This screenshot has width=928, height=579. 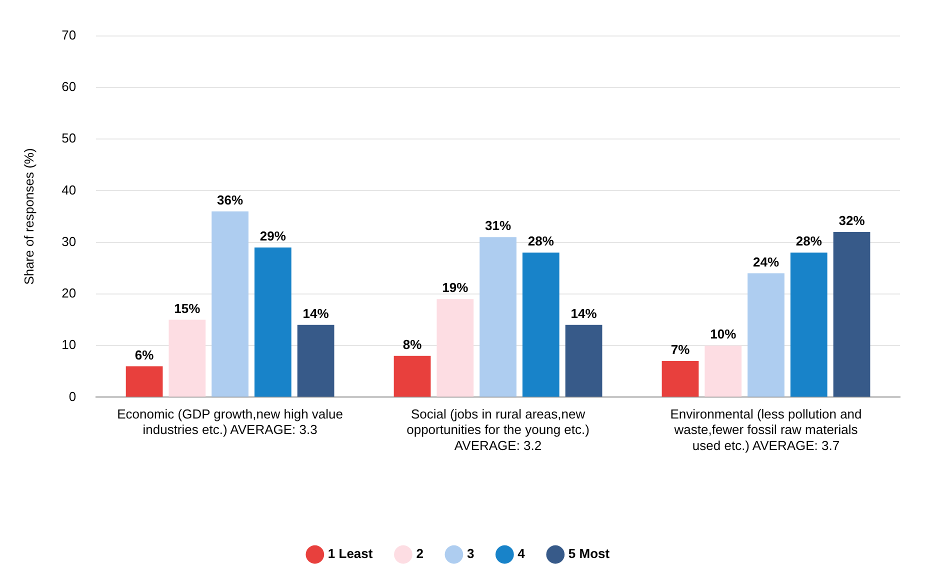 What do you see at coordinates (723, 334) in the screenshot?
I see `data-label: 10%` at bounding box center [723, 334].